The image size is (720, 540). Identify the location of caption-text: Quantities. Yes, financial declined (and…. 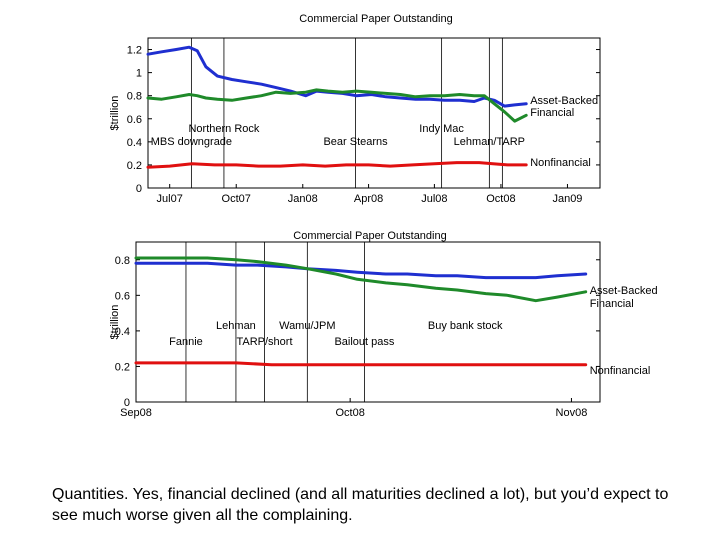
(360, 505).